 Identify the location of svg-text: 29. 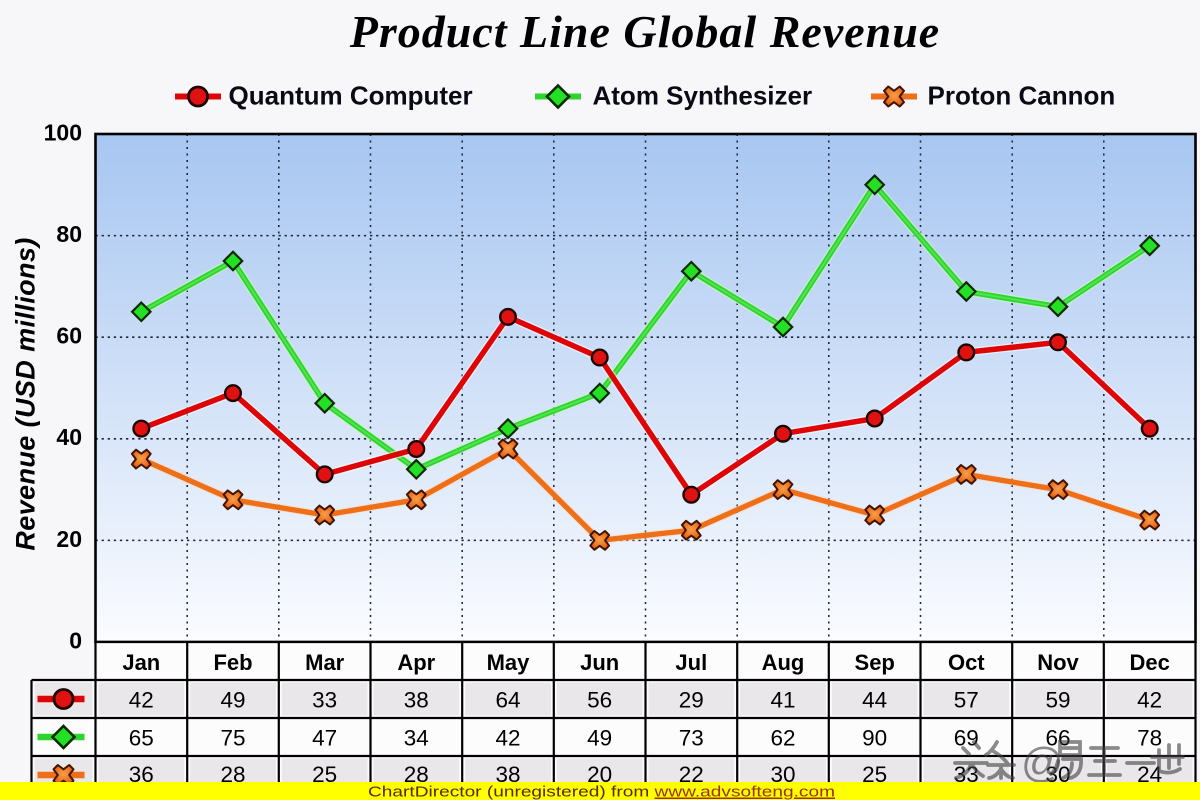
(691, 699).